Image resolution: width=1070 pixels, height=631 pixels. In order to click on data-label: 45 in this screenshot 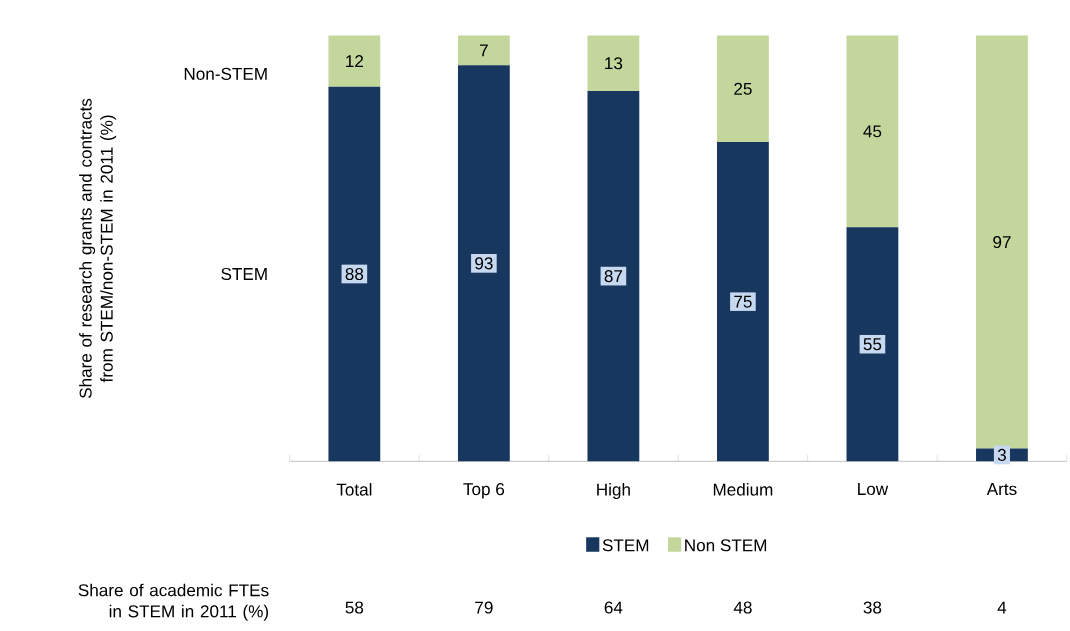, I will do `click(872, 131)`.